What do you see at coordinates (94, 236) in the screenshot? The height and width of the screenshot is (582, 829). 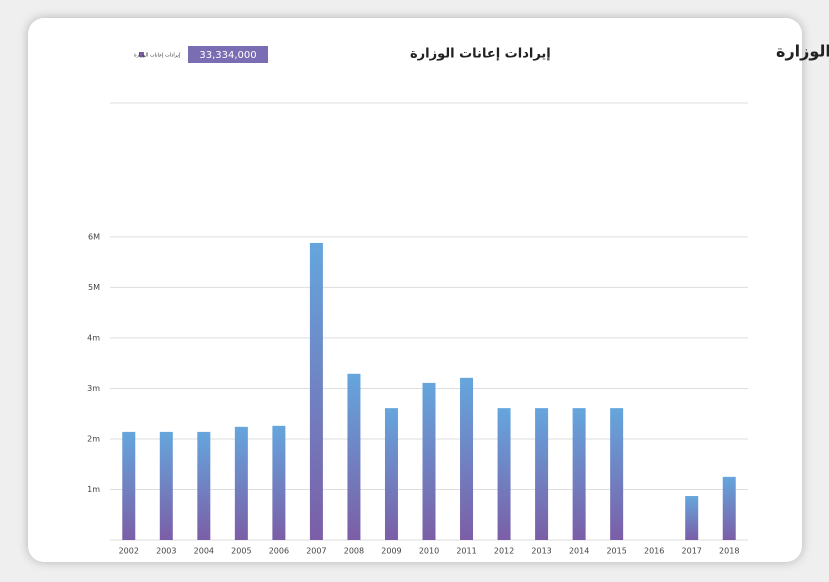 I see `y-tick-label: 6M` at bounding box center [94, 236].